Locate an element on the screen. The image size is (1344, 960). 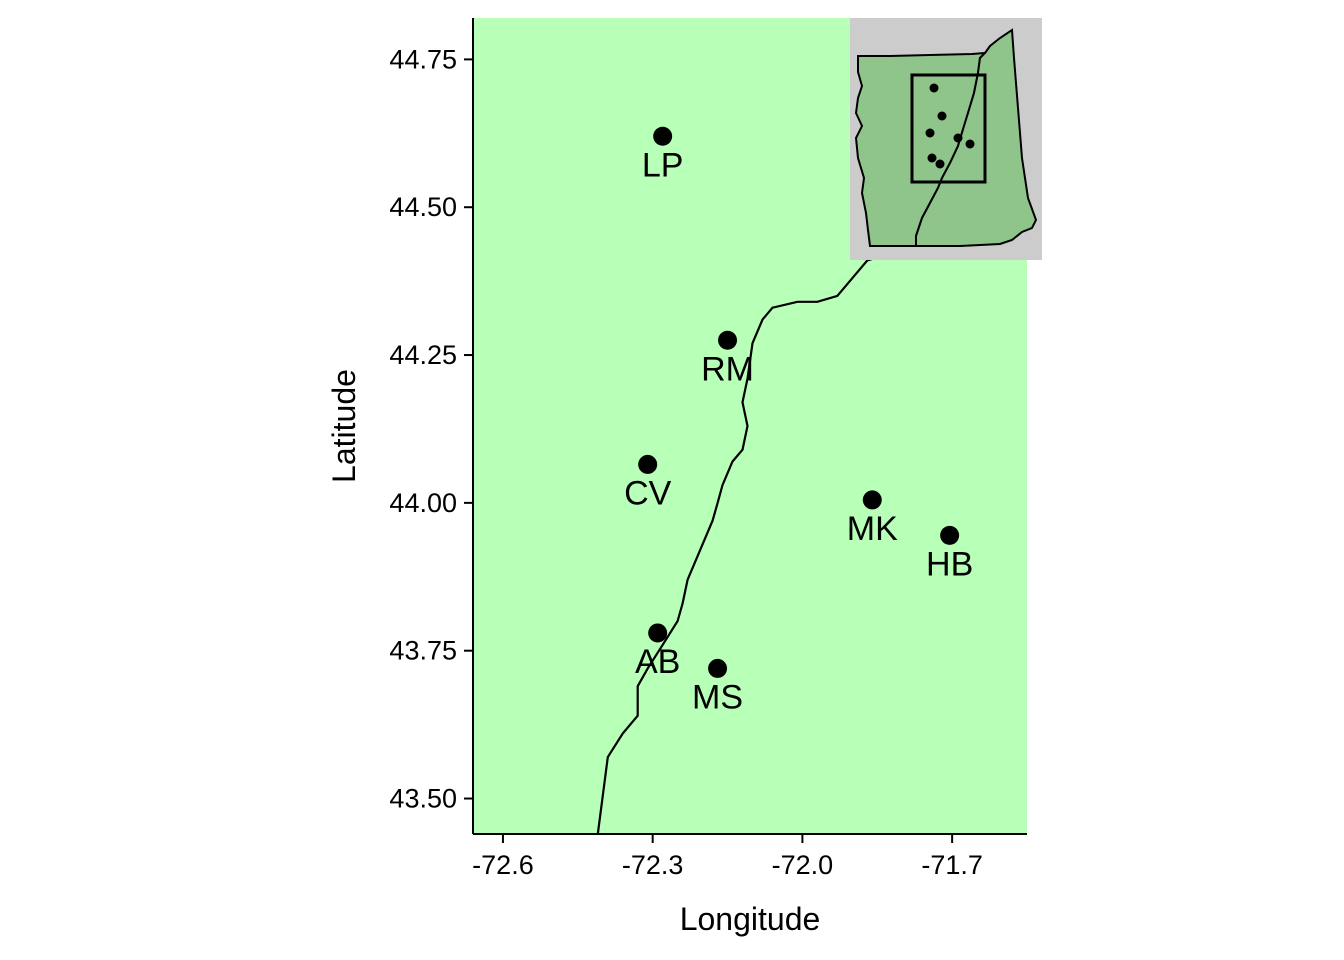
inset-site-dots is located at coordinates (950, 126).